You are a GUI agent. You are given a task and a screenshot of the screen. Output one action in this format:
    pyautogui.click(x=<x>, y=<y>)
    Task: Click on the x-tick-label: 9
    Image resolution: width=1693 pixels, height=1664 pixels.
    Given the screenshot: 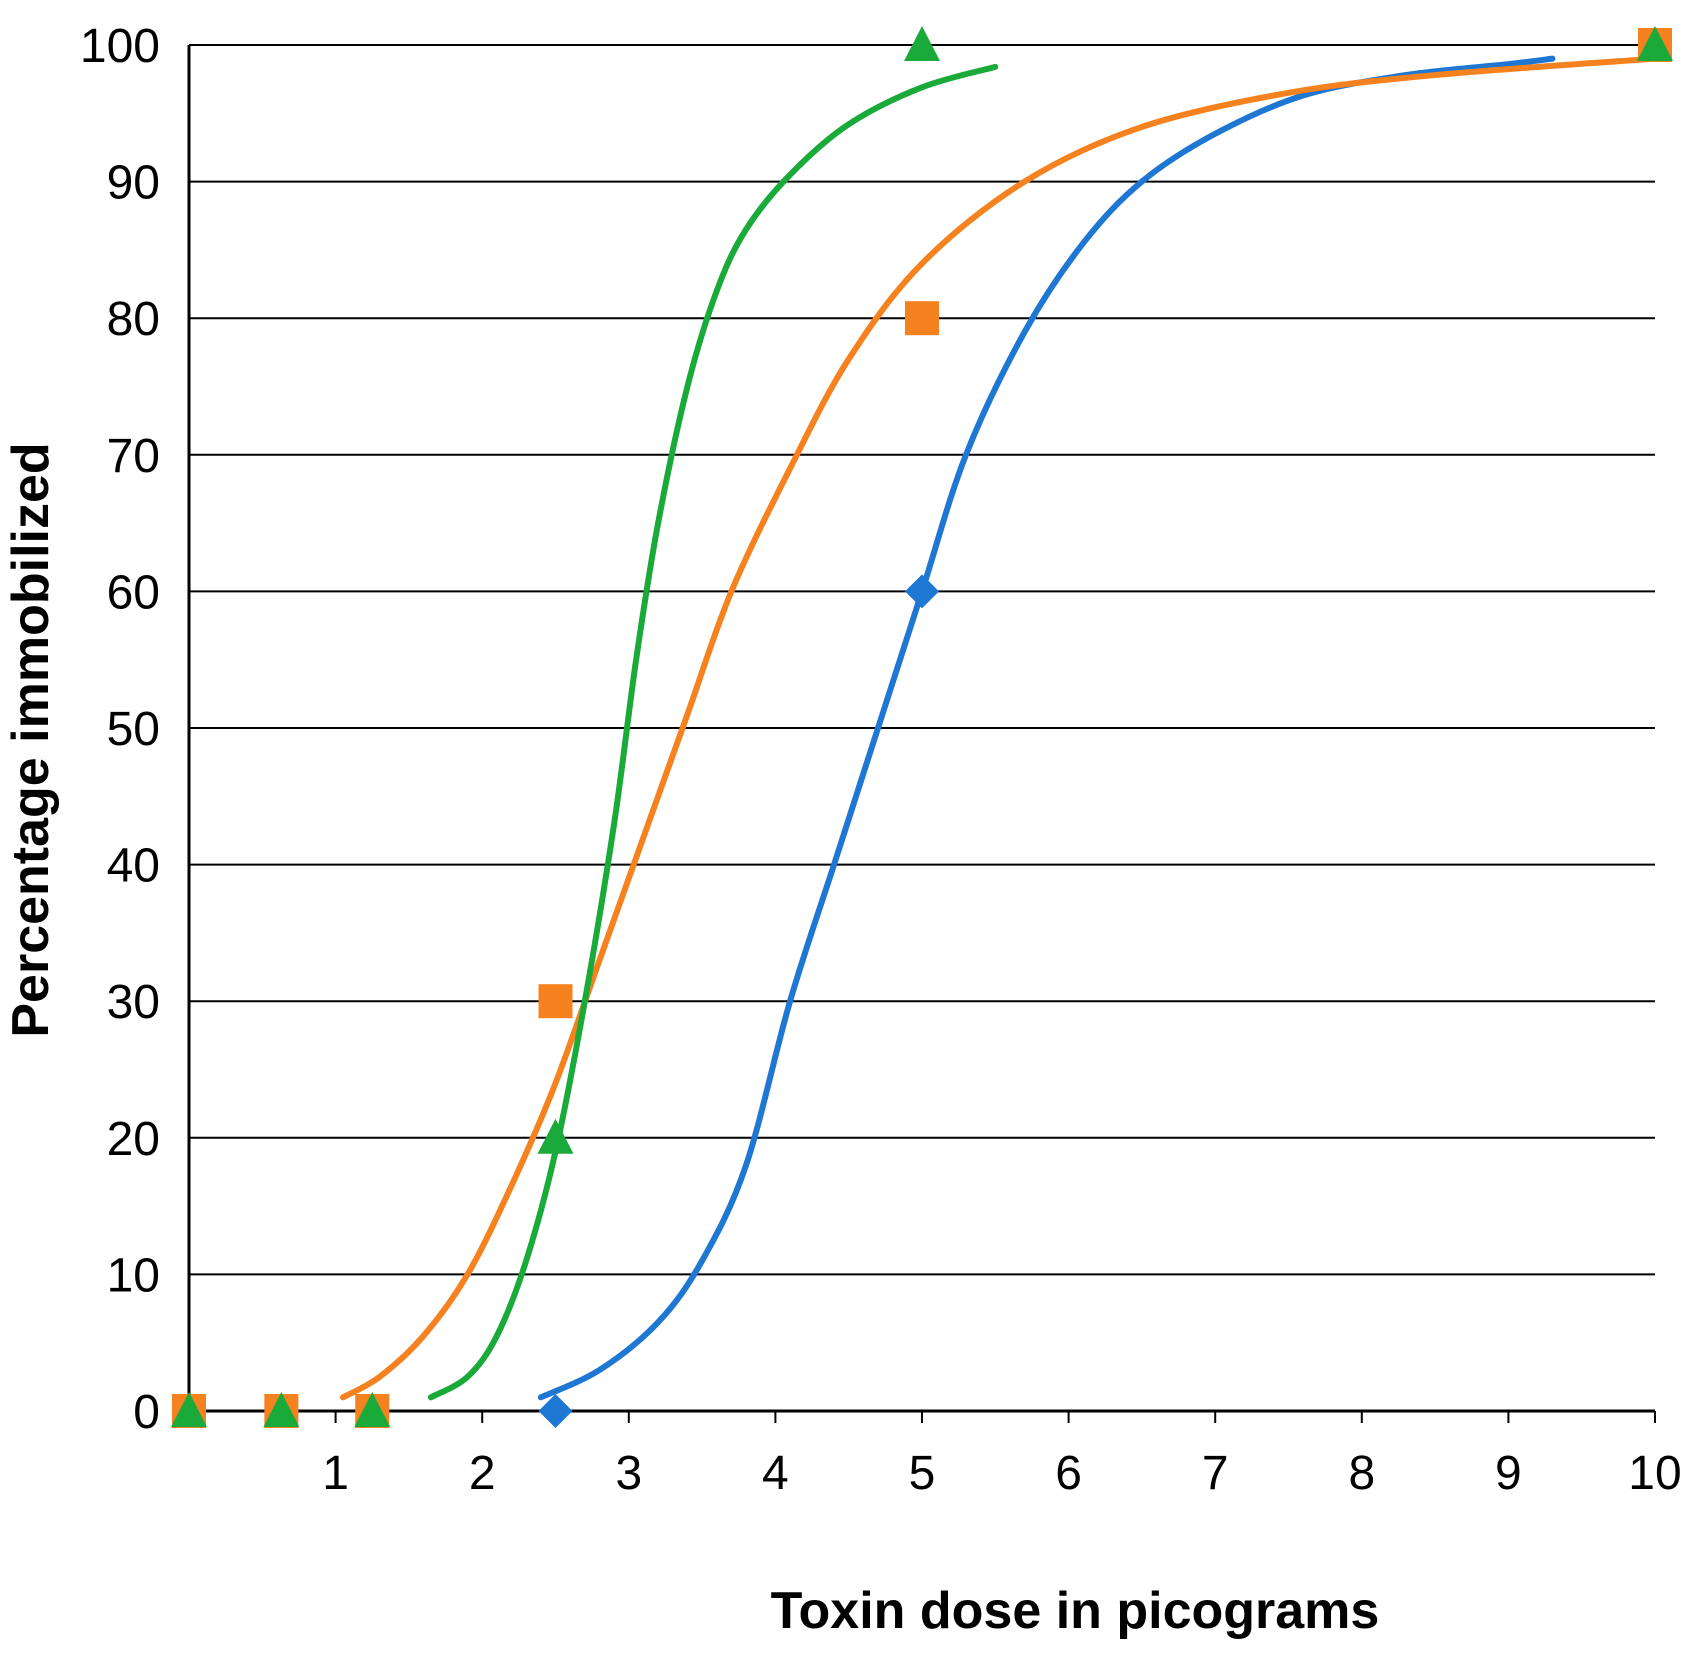 What is the action you would take?
    pyautogui.click(x=1508, y=1473)
    